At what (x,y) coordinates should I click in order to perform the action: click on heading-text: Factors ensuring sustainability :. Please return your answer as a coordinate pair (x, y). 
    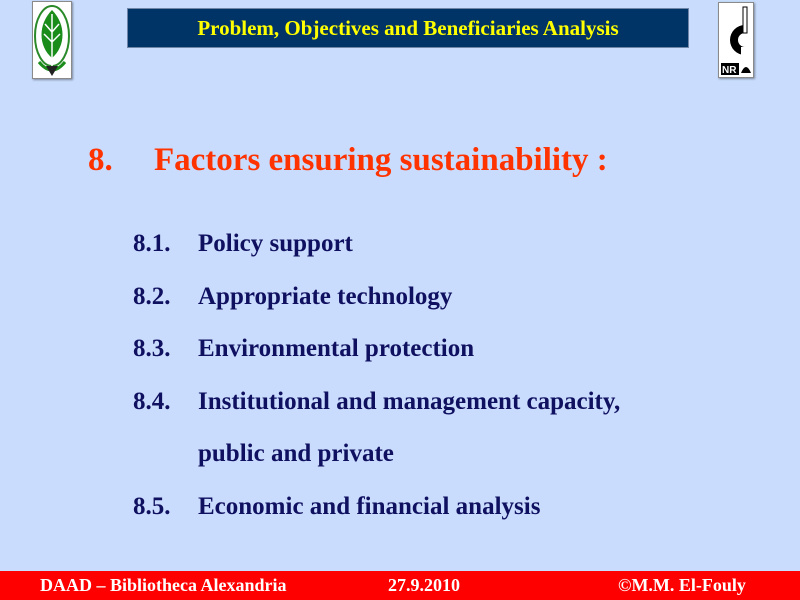
    Looking at the image, I should click on (381, 160).